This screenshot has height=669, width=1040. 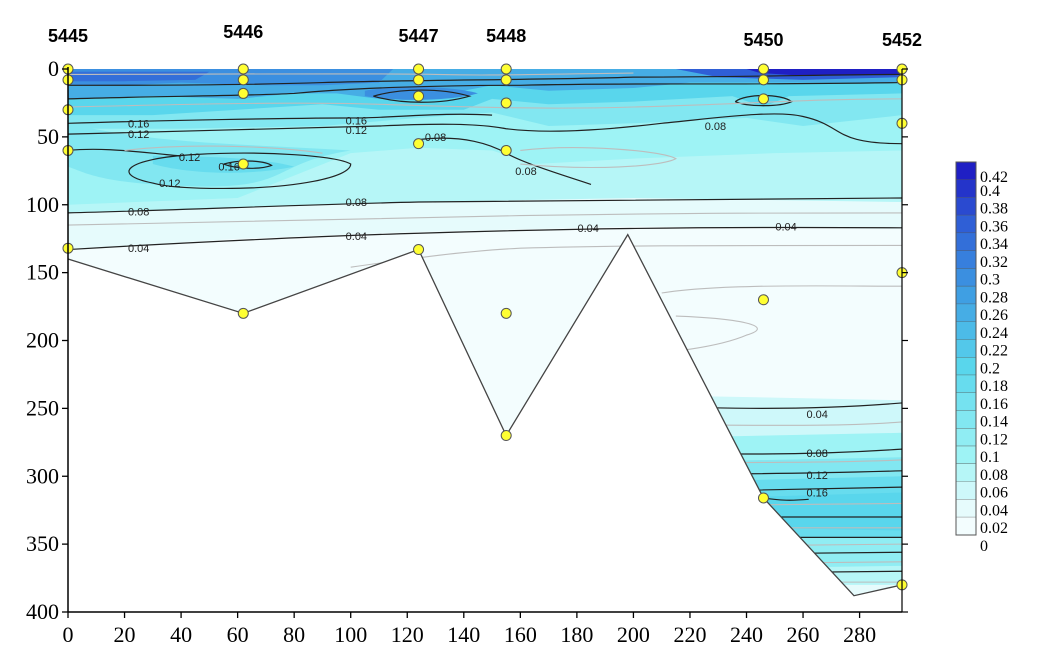 What do you see at coordinates (485, 36) in the screenshot?
I see `station-labels: 5445 5446 5447 5448 5450 5452` at bounding box center [485, 36].